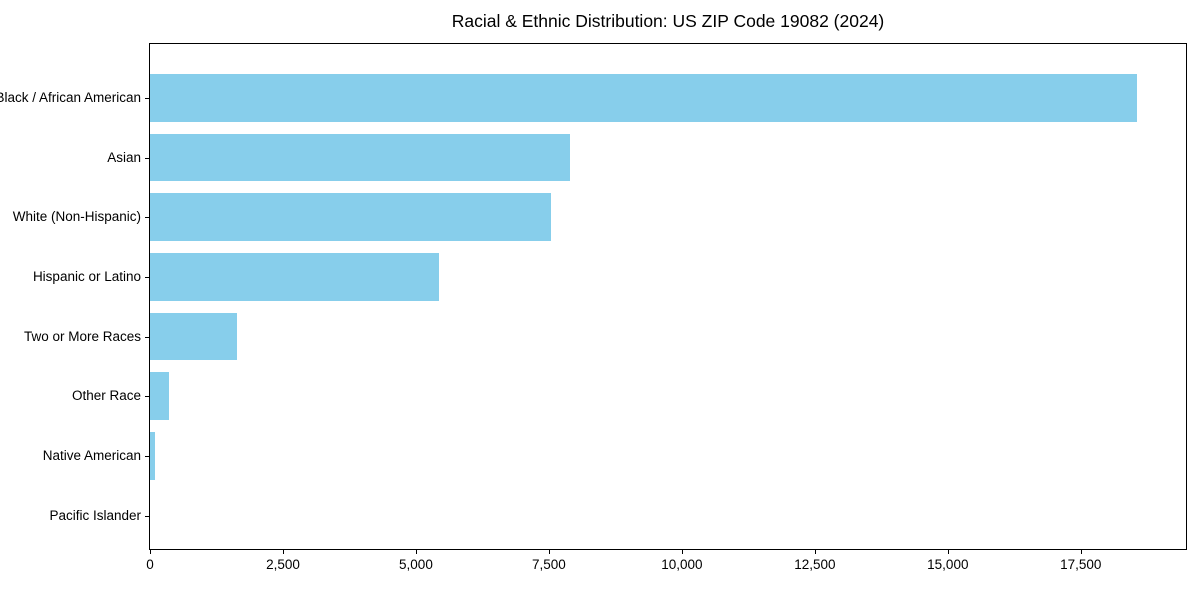 This screenshot has height=600, width=1200. What do you see at coordinates (283, 564) in the screenshot?
I see `x-tick-label: 2,500` at bounding box center [283, 564].